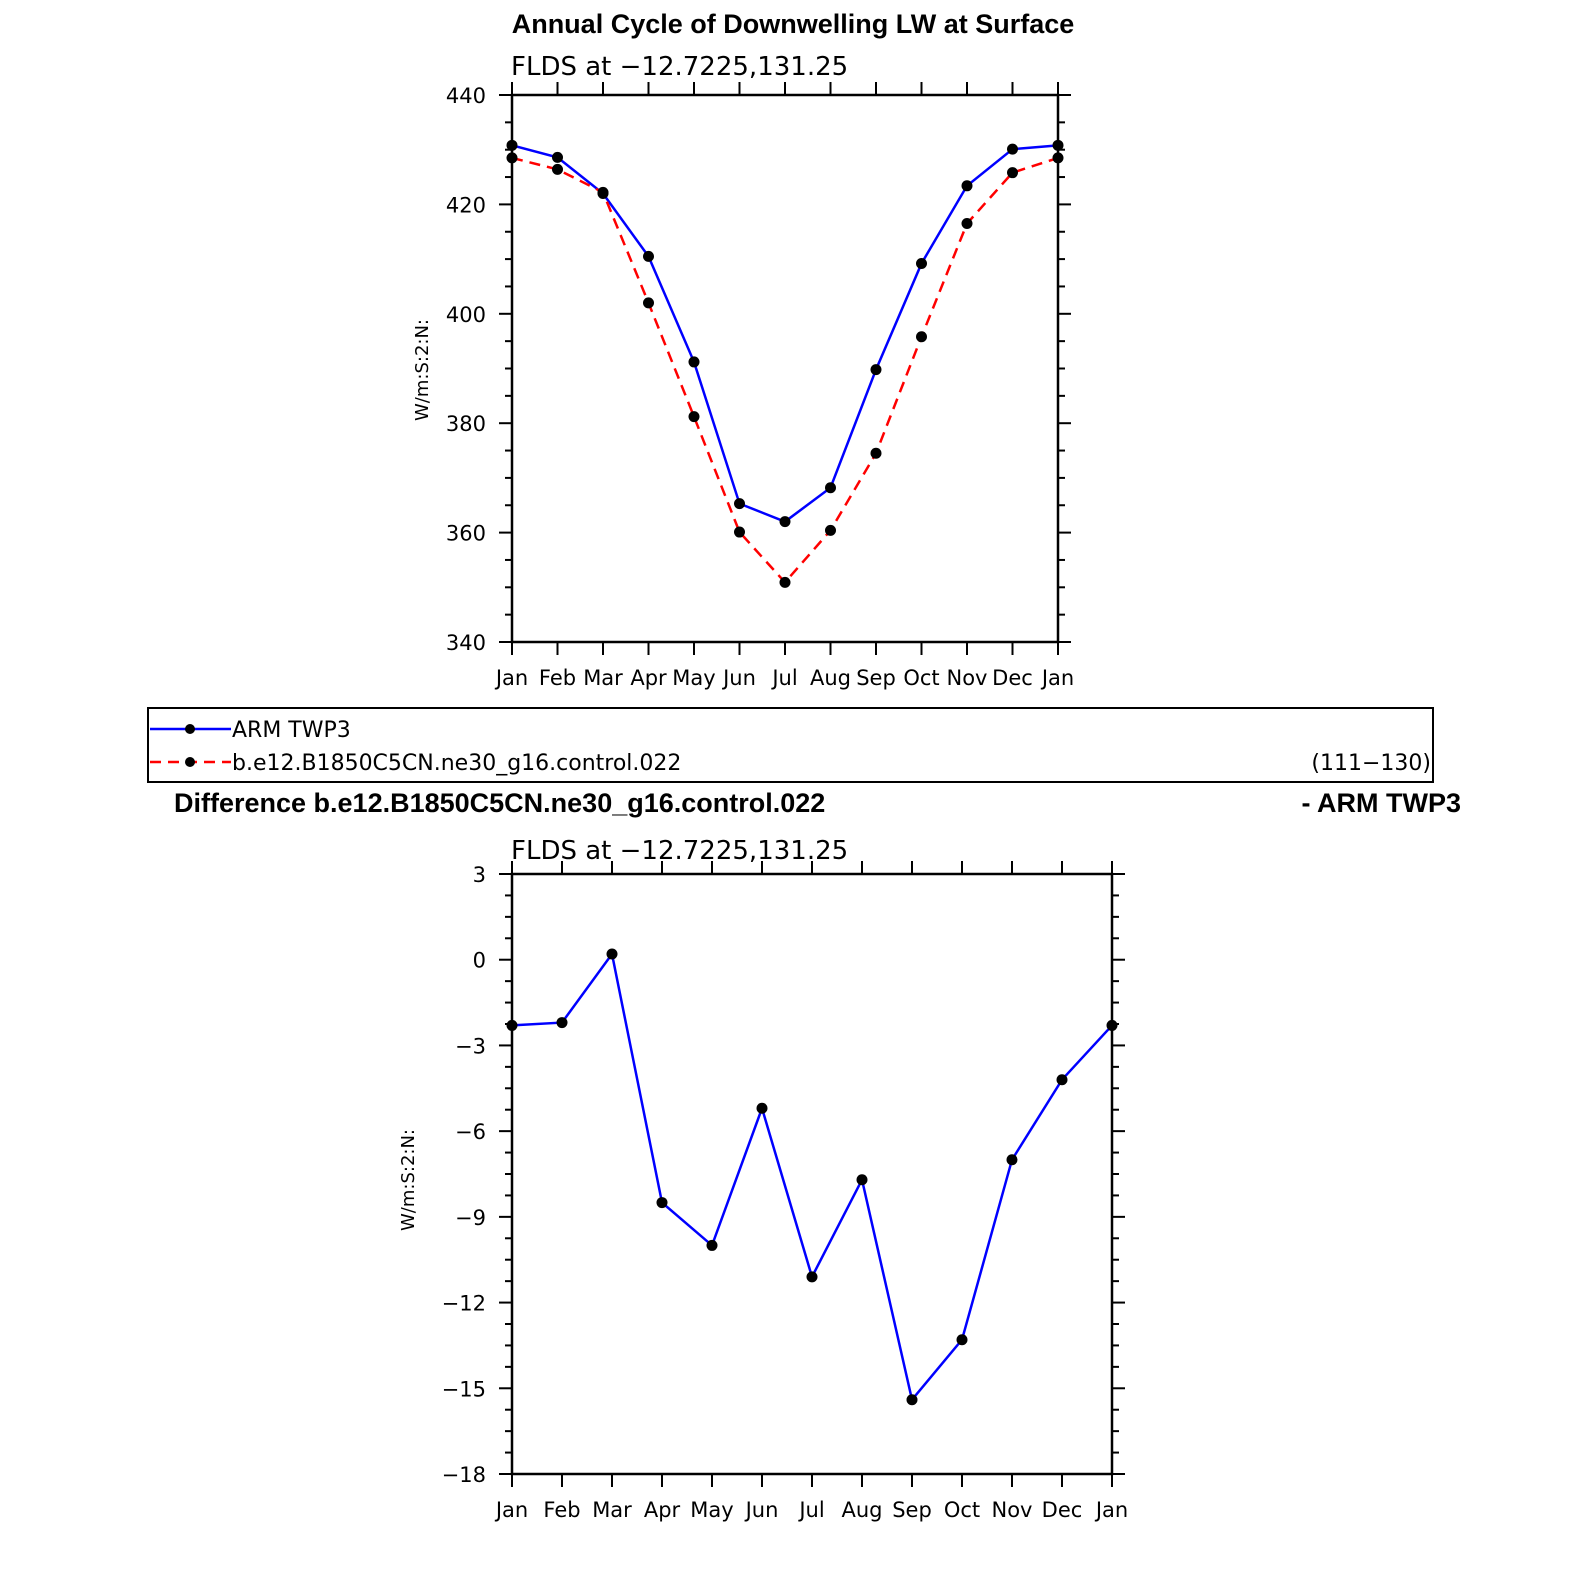 This screenshot has width=1575, height=1575. What do you see at coordinates (761, 1510) in the screenshot?
I see `bottom-xtick-label: Jun` at bounding box center [761, 1510].